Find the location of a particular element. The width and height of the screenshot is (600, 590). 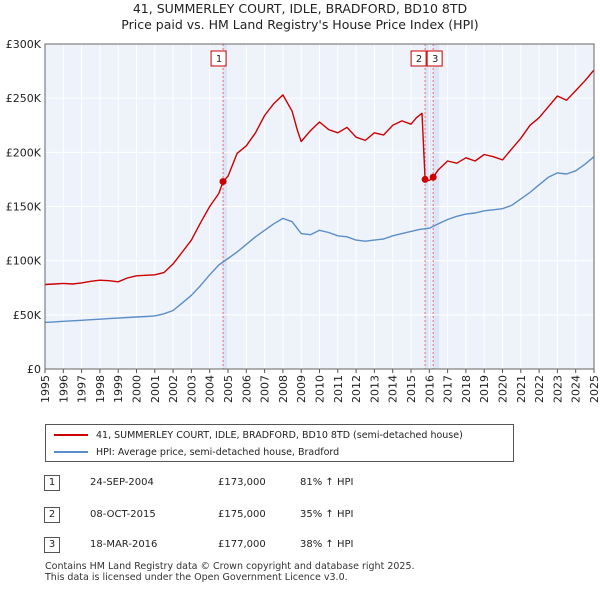

x-tick-label: 1995 is located at coordinates (45, 389).